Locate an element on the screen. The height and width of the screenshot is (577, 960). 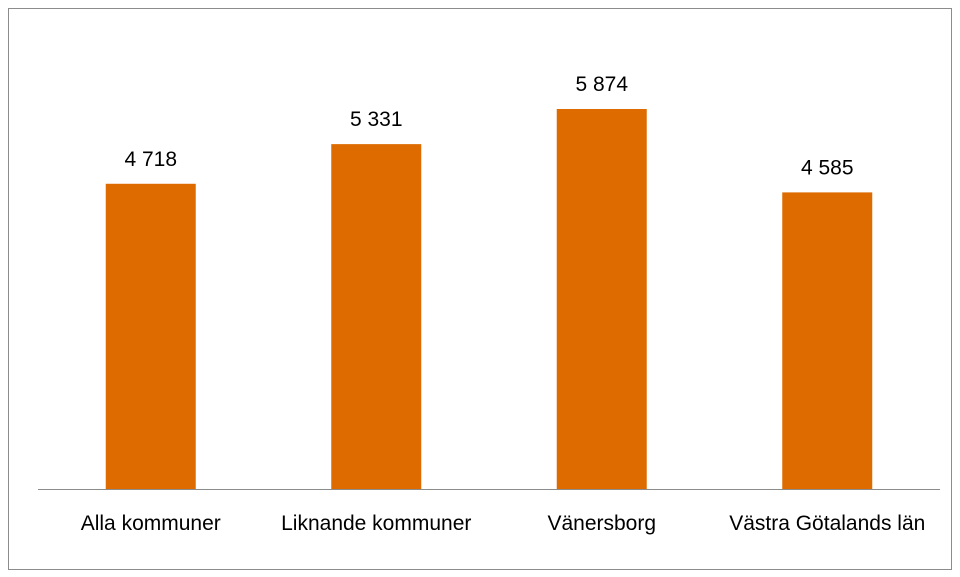
x-tick-label: Alla kommuner is located at coordinates (150, 523).